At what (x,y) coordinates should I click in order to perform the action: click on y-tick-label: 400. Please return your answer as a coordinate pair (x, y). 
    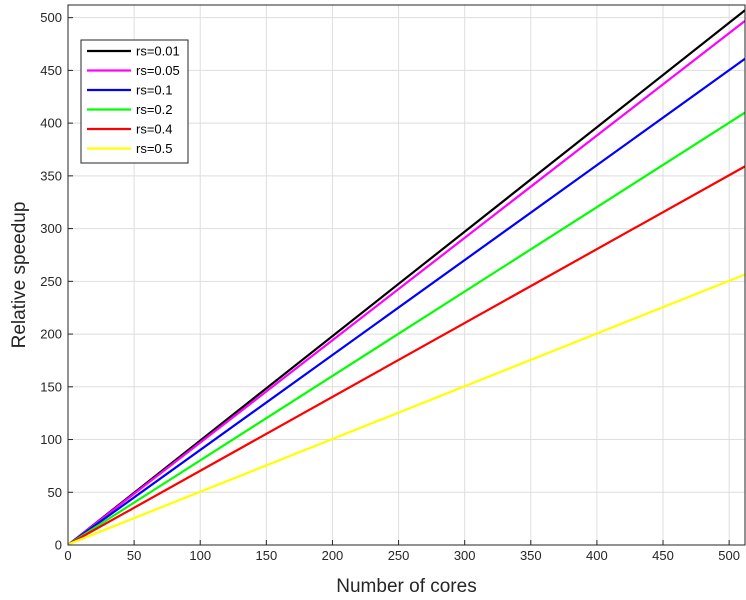
    Looking at the image, I should click on (51, 123).